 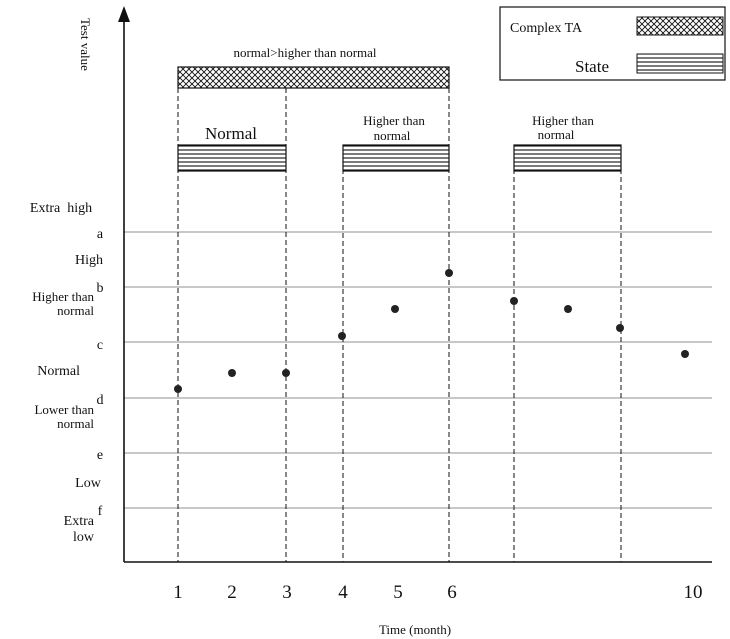 I want to click on x-axis-label: Time (month), so click(x=415, y=629).